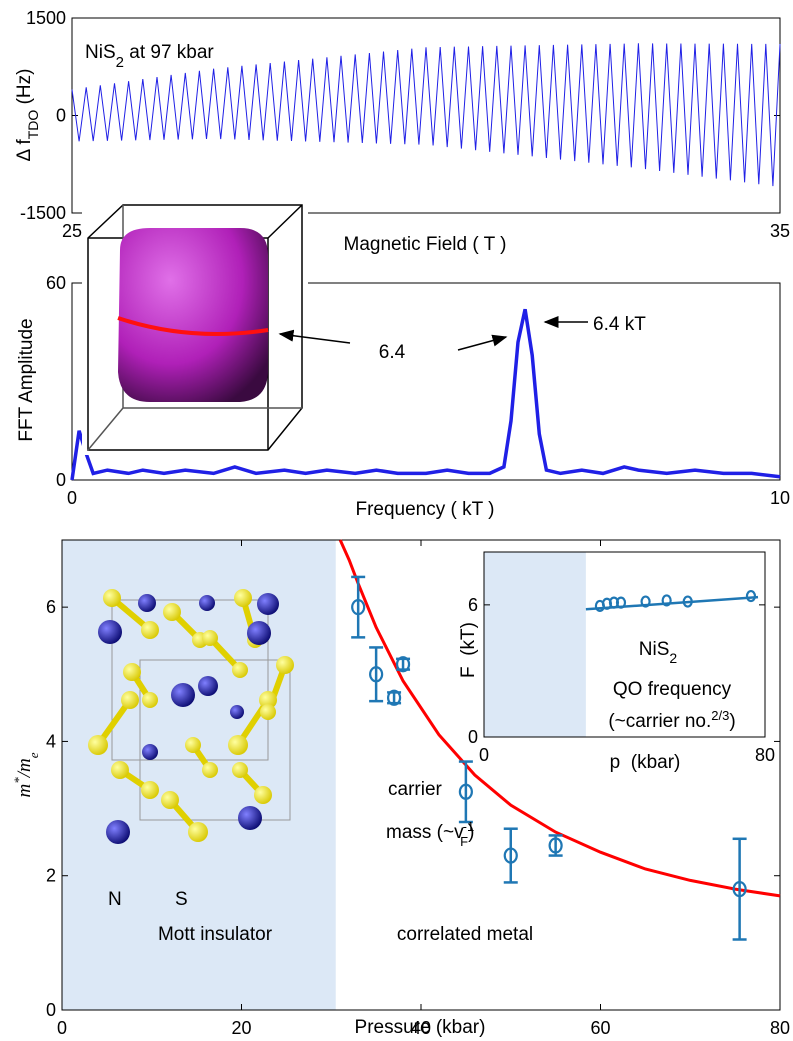 The image size is (793, 1041). Describe the element at coordinates (780, 498) in the screenshot. I see `x-tick-label: 10` at that location.